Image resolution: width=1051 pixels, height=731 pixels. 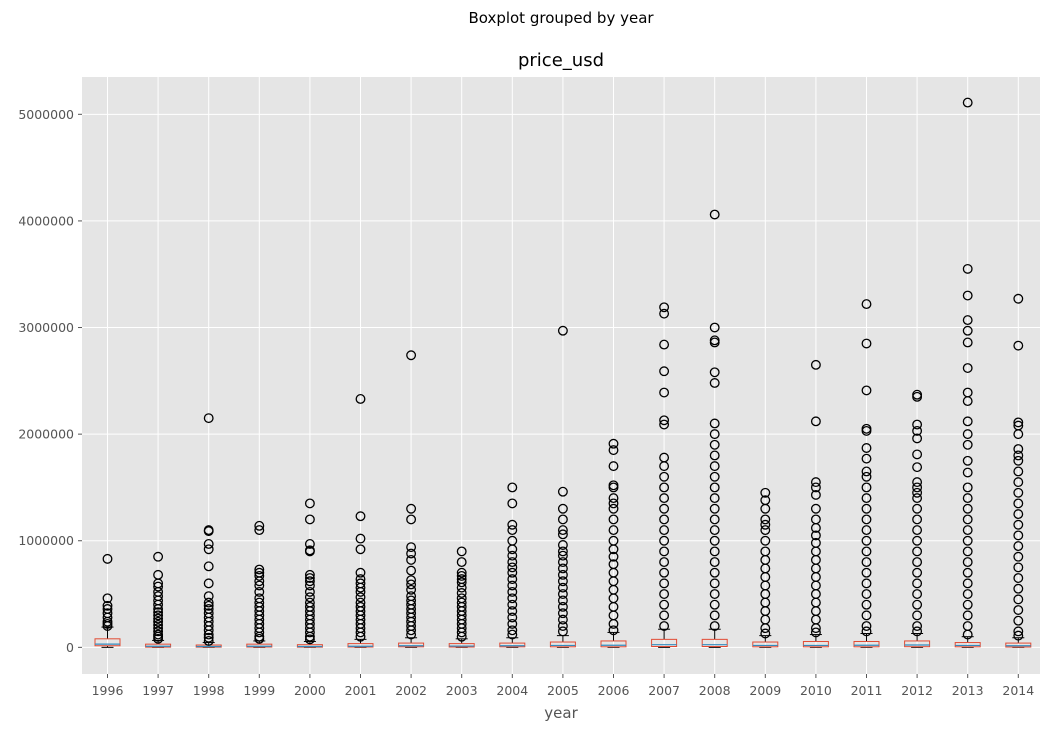 What do you see at coordinates (715, 690) in the screenshot?
I see `x-tick-label: 2008` at bounding box center [715, 690].